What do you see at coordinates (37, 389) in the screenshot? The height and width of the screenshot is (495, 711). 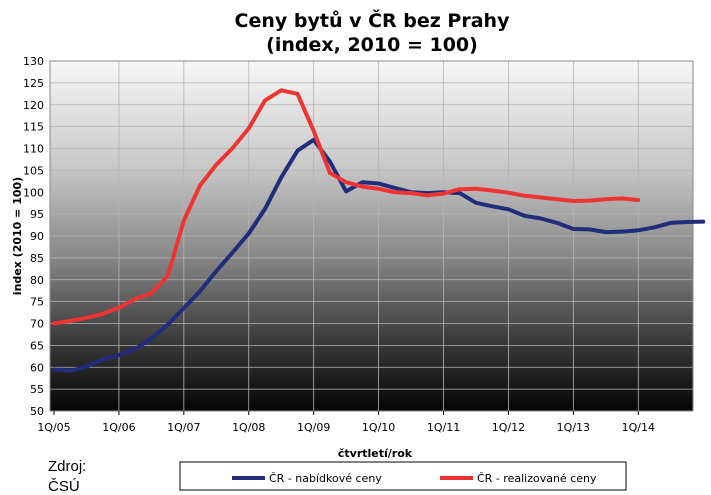 I see `y-tick-label: 55` at bounding box center [37, 389].